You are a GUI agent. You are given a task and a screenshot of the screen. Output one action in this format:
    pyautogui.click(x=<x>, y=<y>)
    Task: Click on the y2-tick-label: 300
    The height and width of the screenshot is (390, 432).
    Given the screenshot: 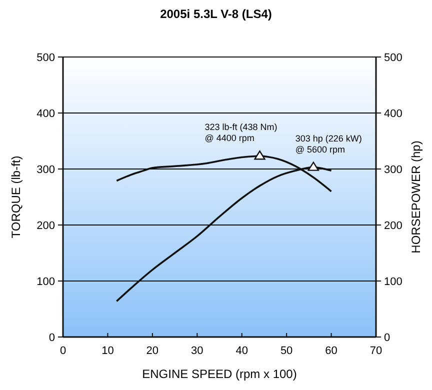 What is the action you would take?
    pyautogui.click(x=393, y=170)
    